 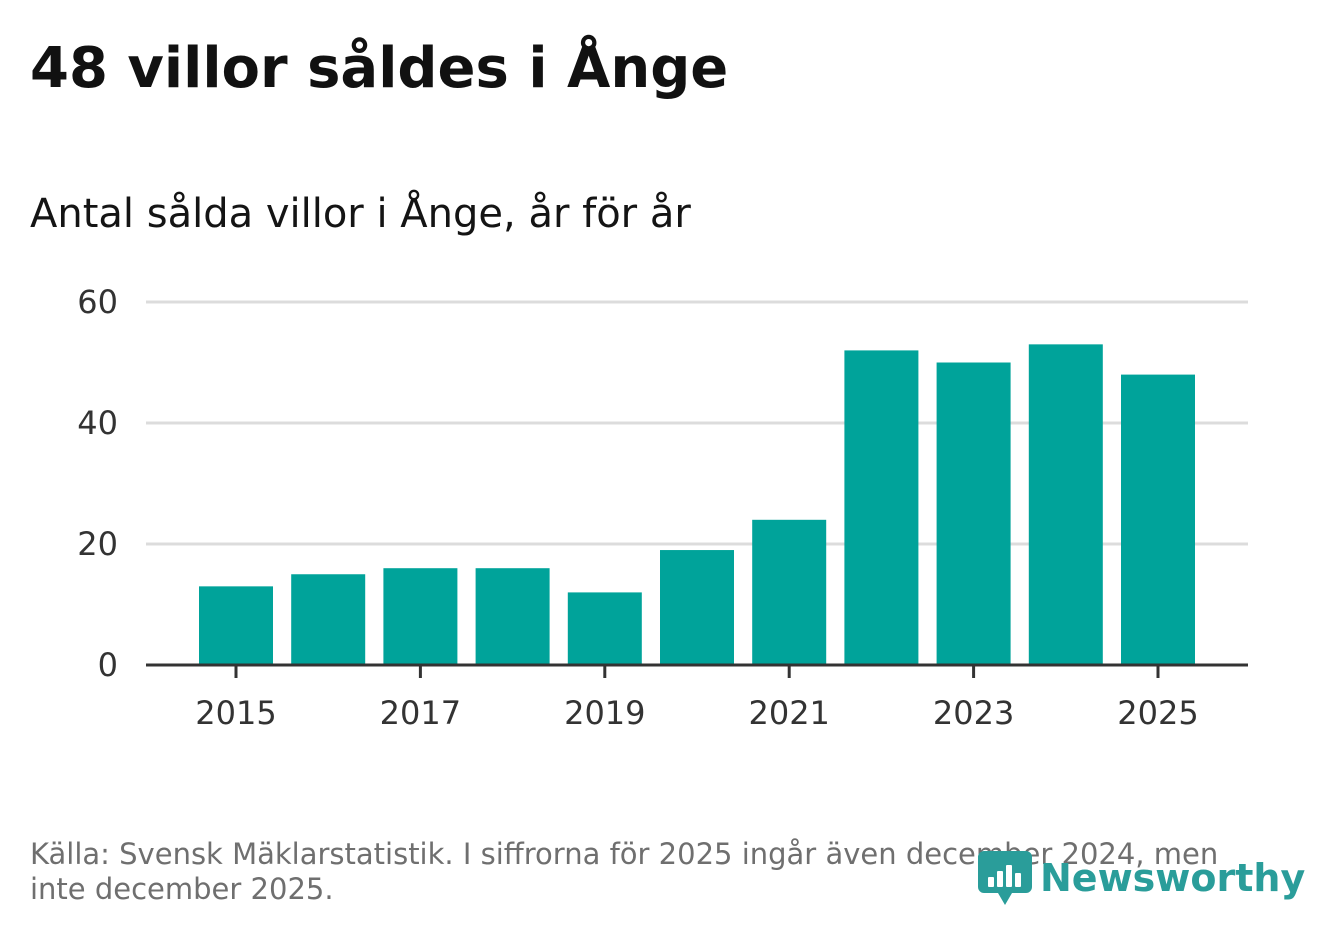 I want to click on x-tick-label-2017: 2017, so click(x=420, y=713).